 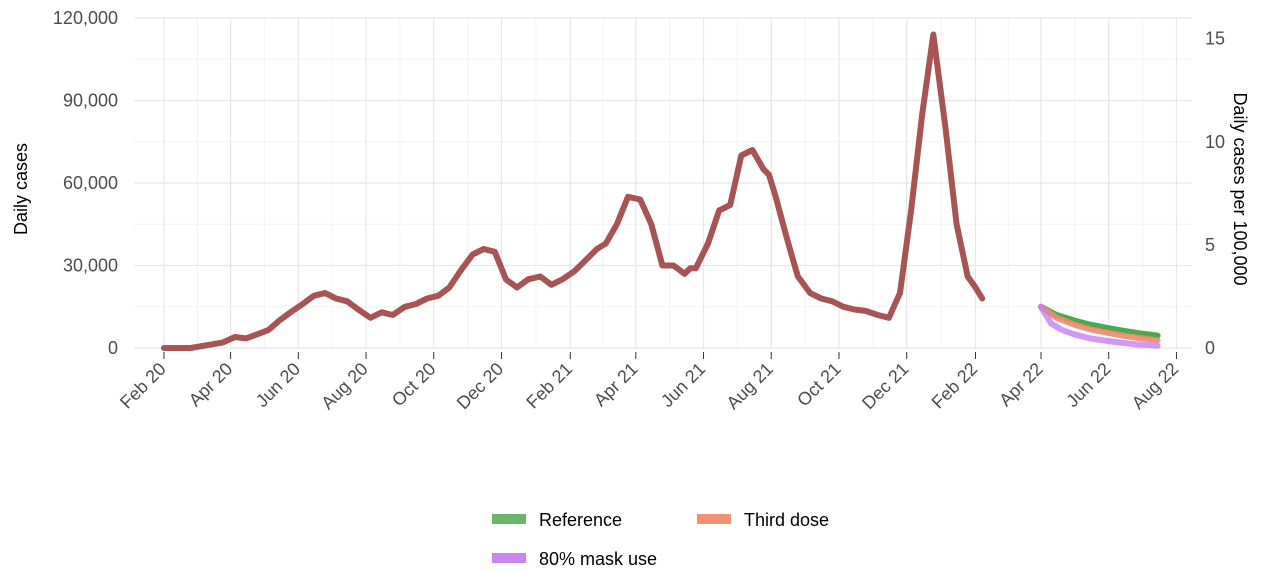 I want to click on series-third-dose, so click(x=1099, y=323).